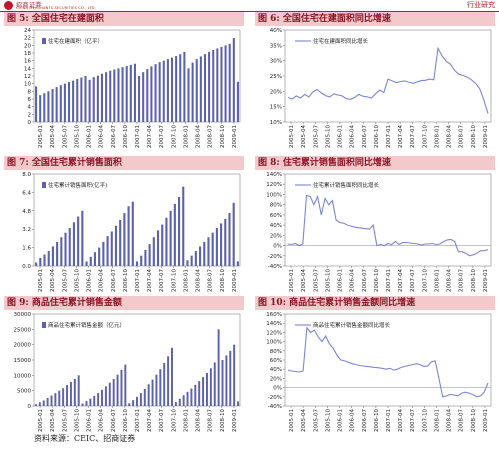 This screenshot has height=450, width=499. What do you see at coordinates (316, 136) in the screenshot?
I see `x-tick-label: 2005-07` at bounding box center [316, 136].